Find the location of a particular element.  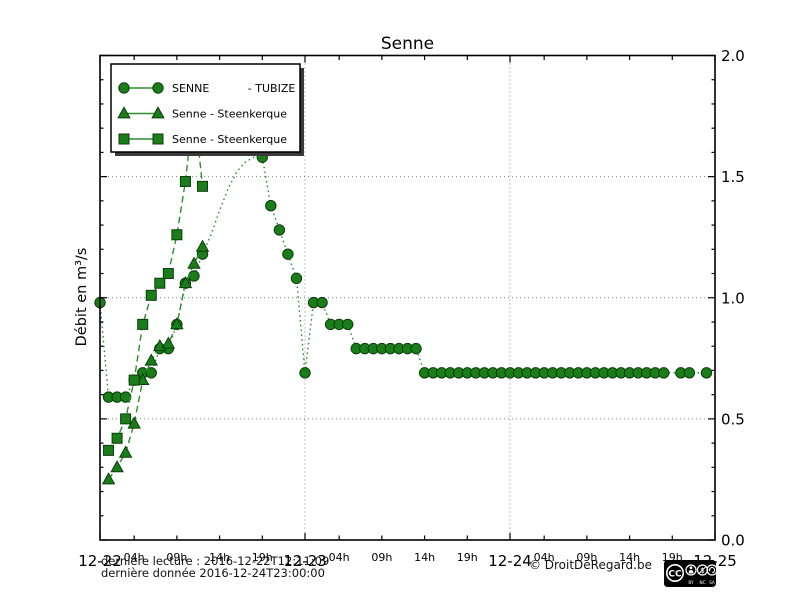

last-reading-text: dernière lecture : 2016-12-22T12:11:09 is located at coordinates (215, 561).